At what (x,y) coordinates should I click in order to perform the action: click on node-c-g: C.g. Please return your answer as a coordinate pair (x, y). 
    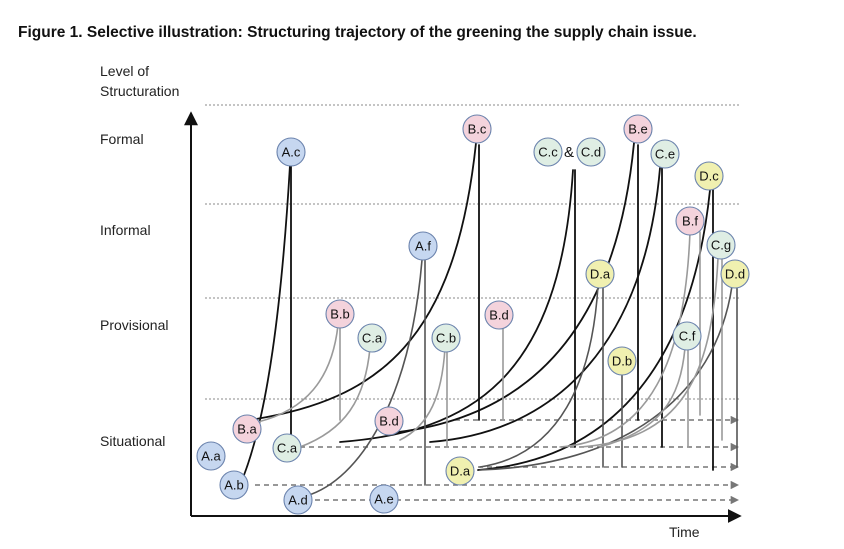
    Looking at the image, I should click on (721, 245).